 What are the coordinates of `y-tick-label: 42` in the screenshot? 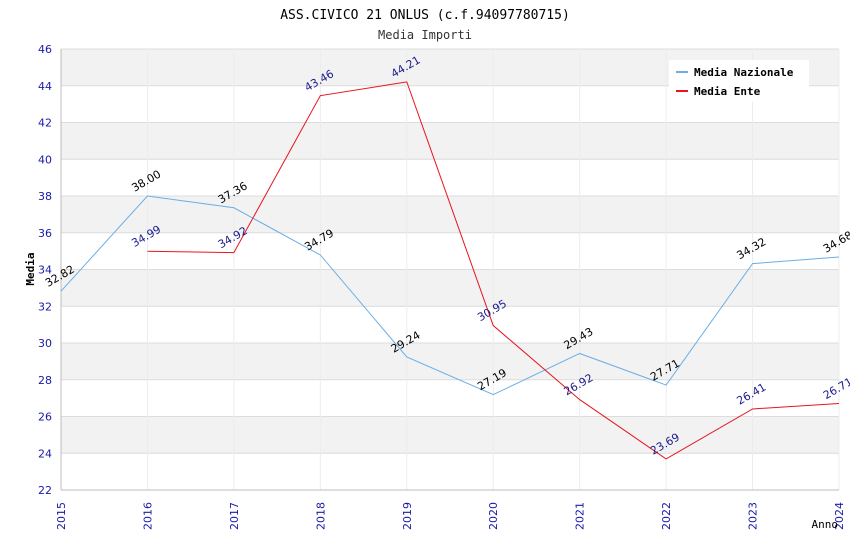 It's located at (45, 123).